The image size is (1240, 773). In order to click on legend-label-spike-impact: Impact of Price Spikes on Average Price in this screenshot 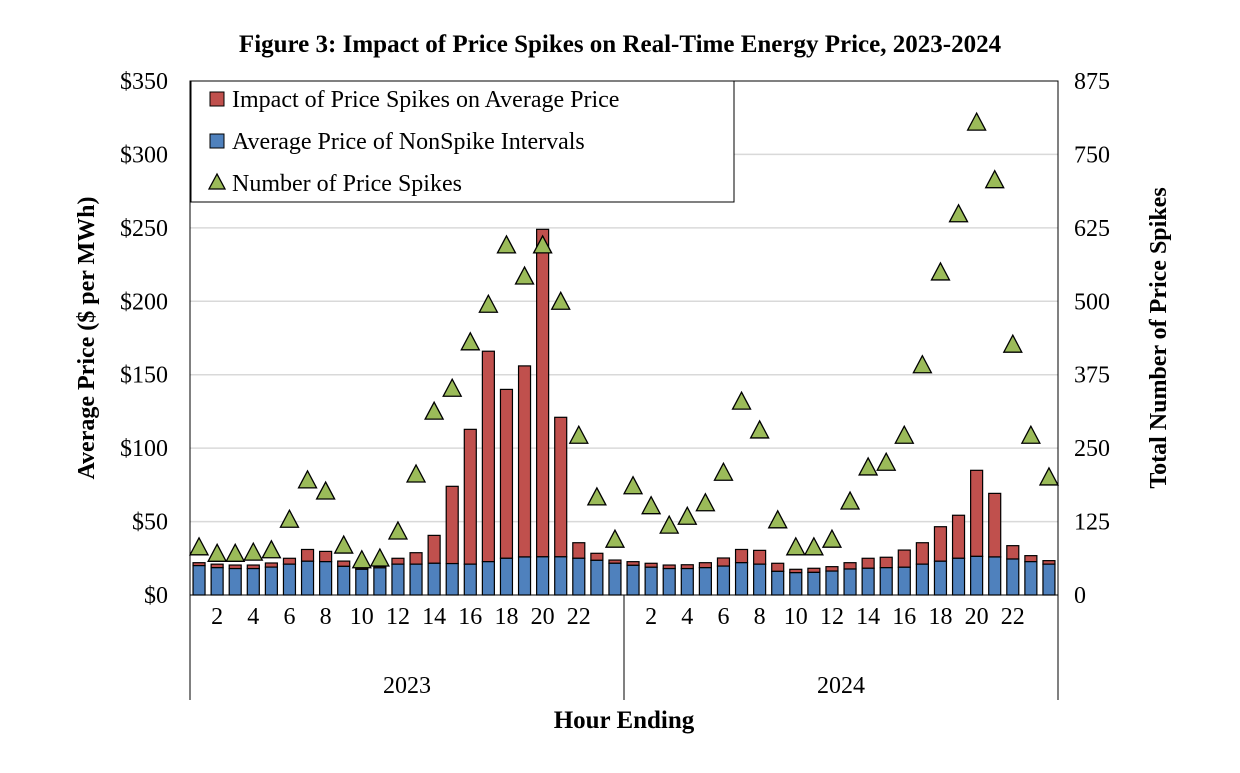, I will do `click(425, 100)`.